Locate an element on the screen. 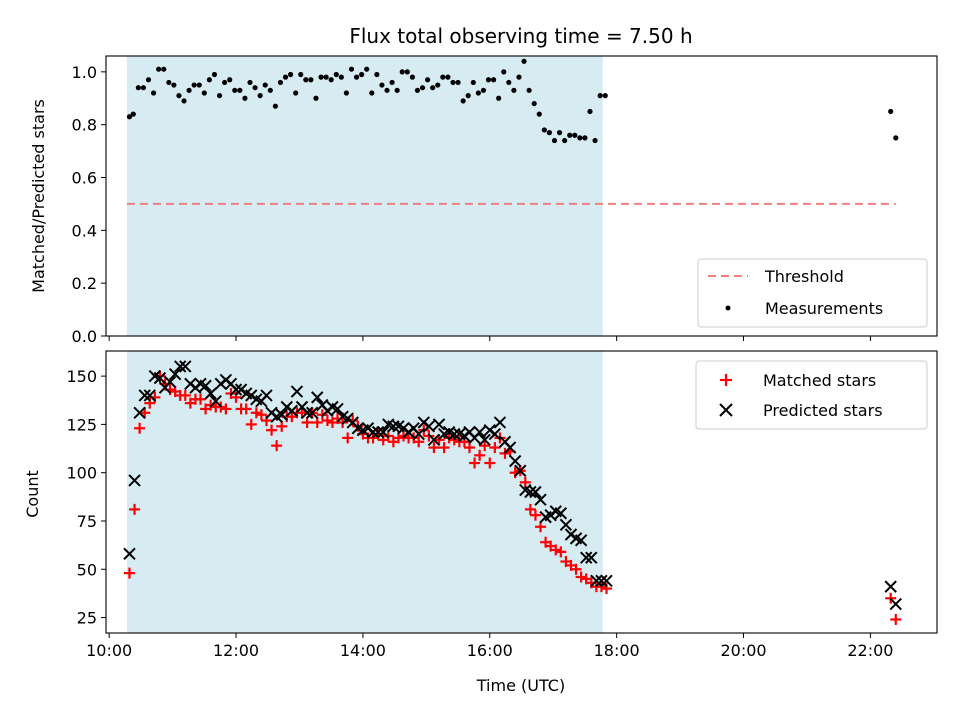 This screenshot has height=724, width=960. top-y-ticks: 0.0 0.2 0.4 0.6 0.8 1.0 is located at coordinates (89, 204).